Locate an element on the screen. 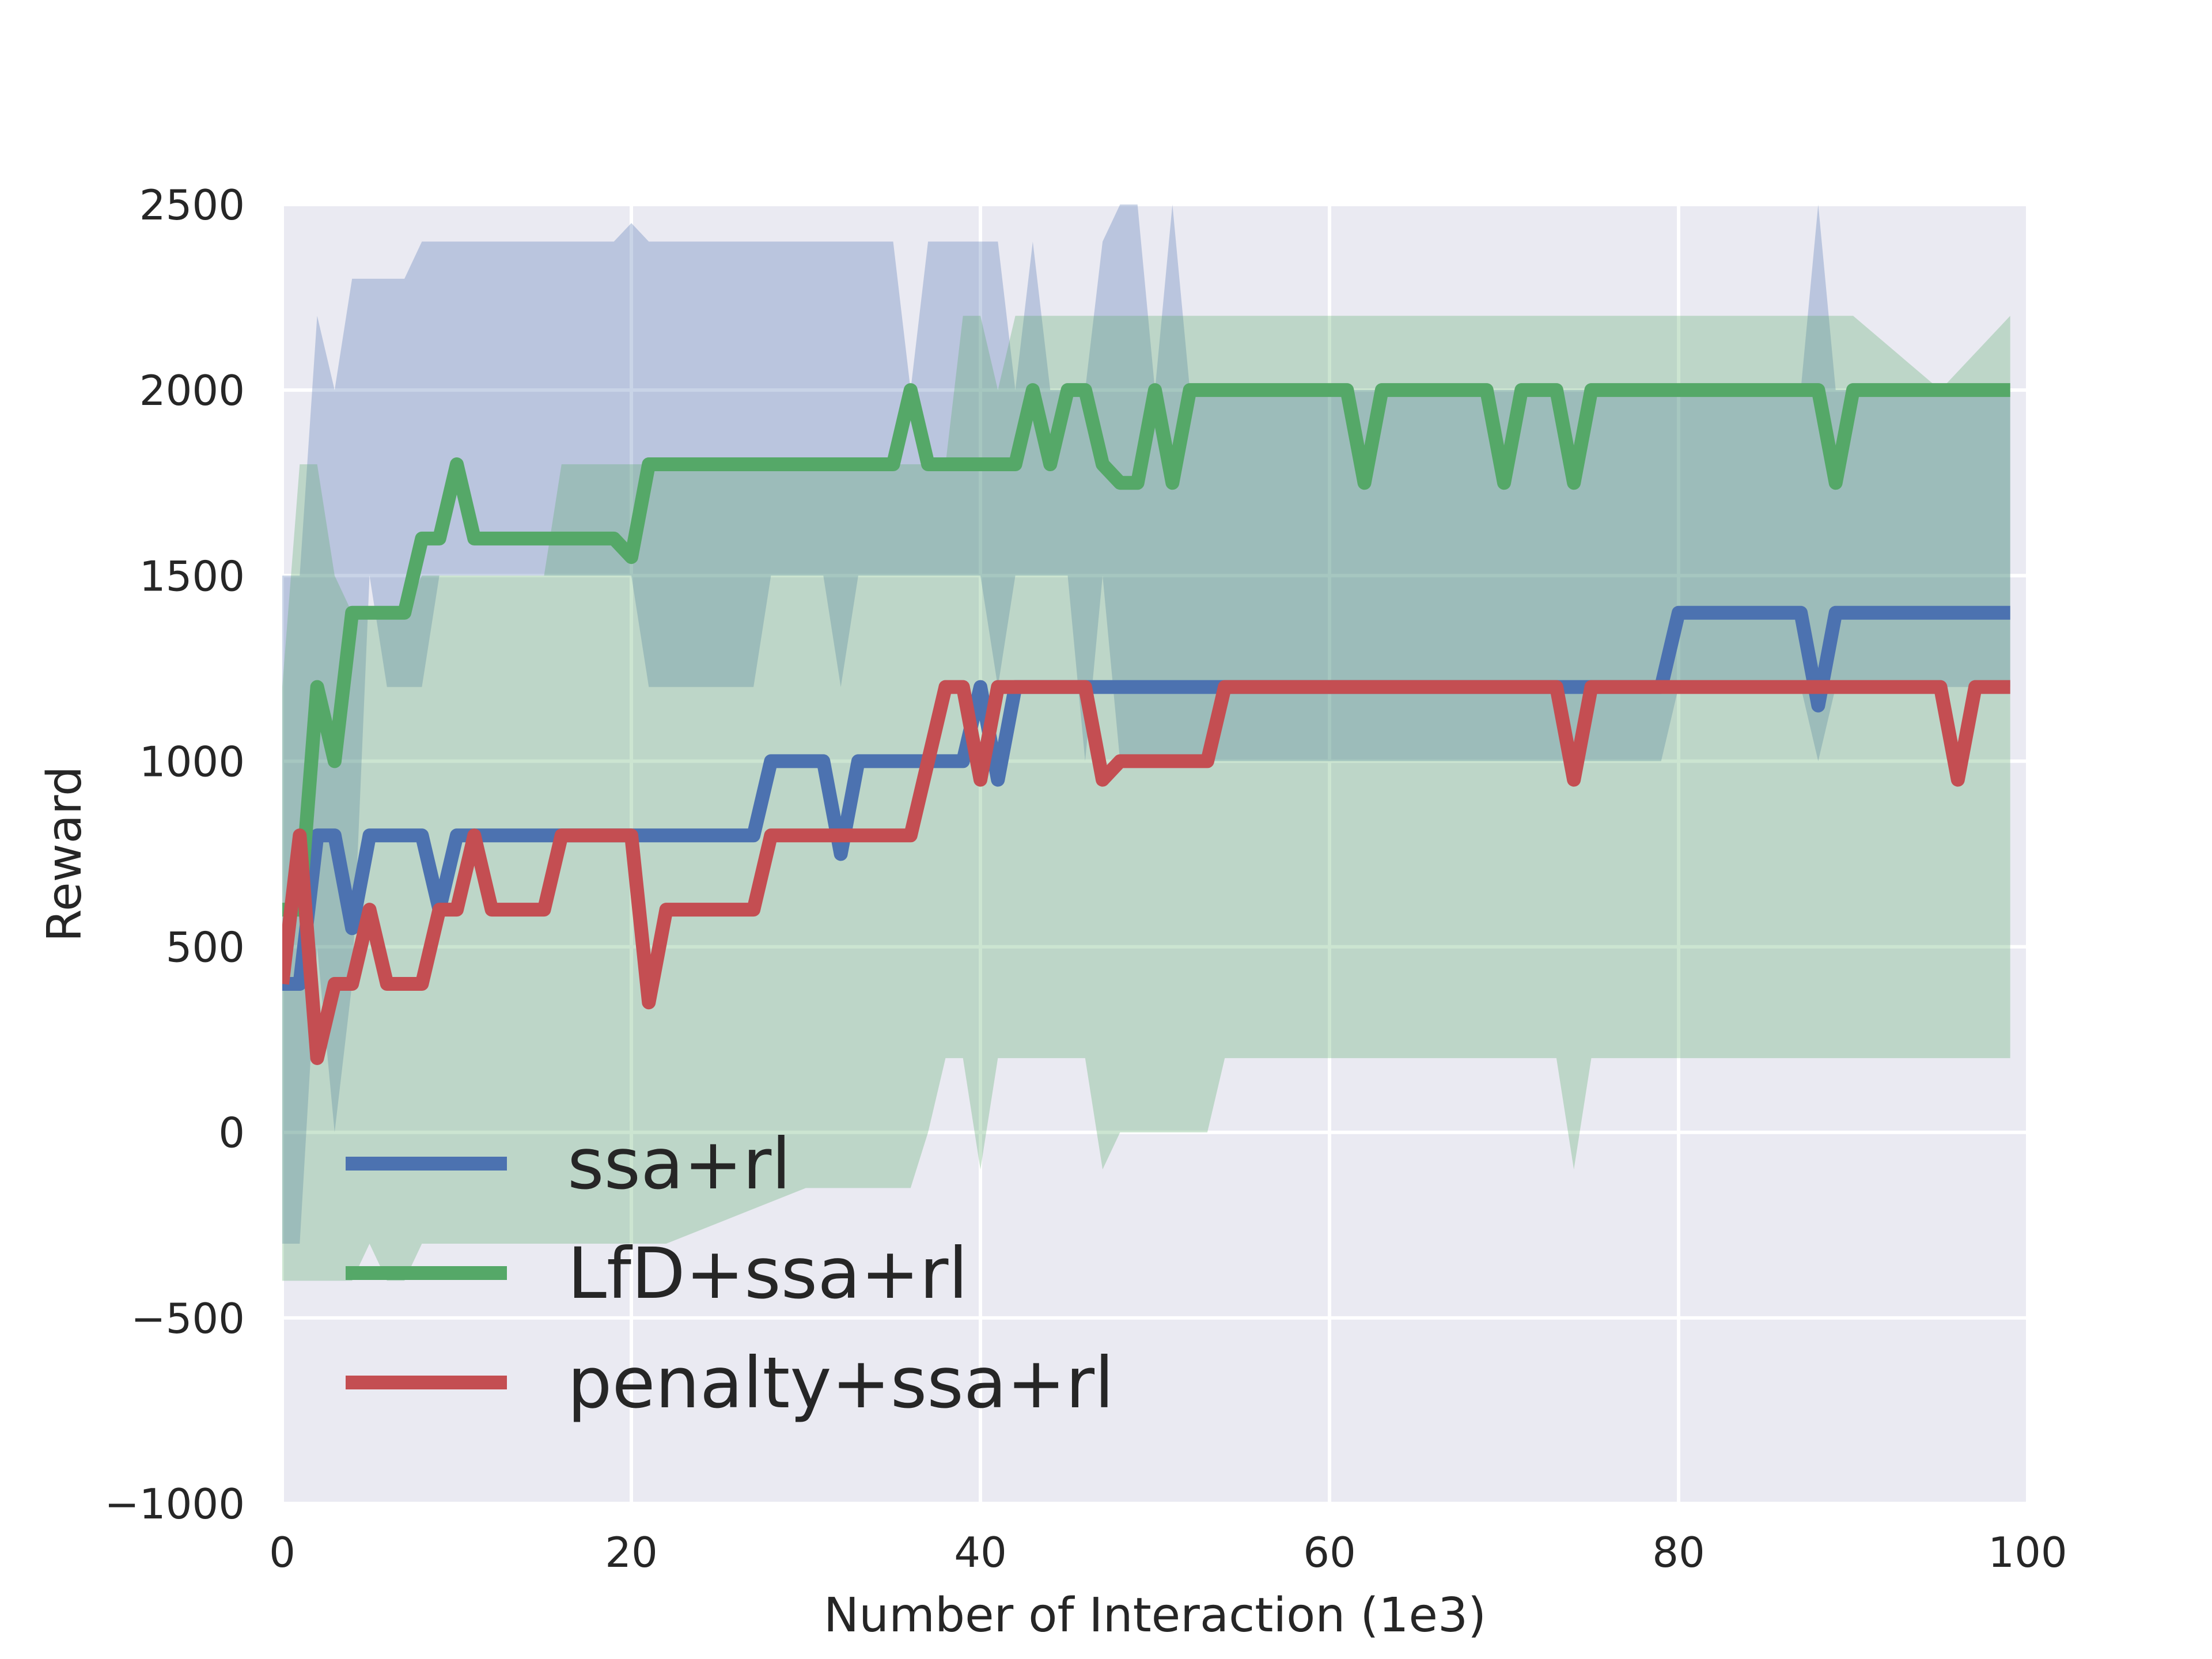 The height and width of the screenshot is (1659, 2212). y-tick-labels: −1000 −500 0 500 1000 1500 2000 2500 is located at coordinates (174, 854).